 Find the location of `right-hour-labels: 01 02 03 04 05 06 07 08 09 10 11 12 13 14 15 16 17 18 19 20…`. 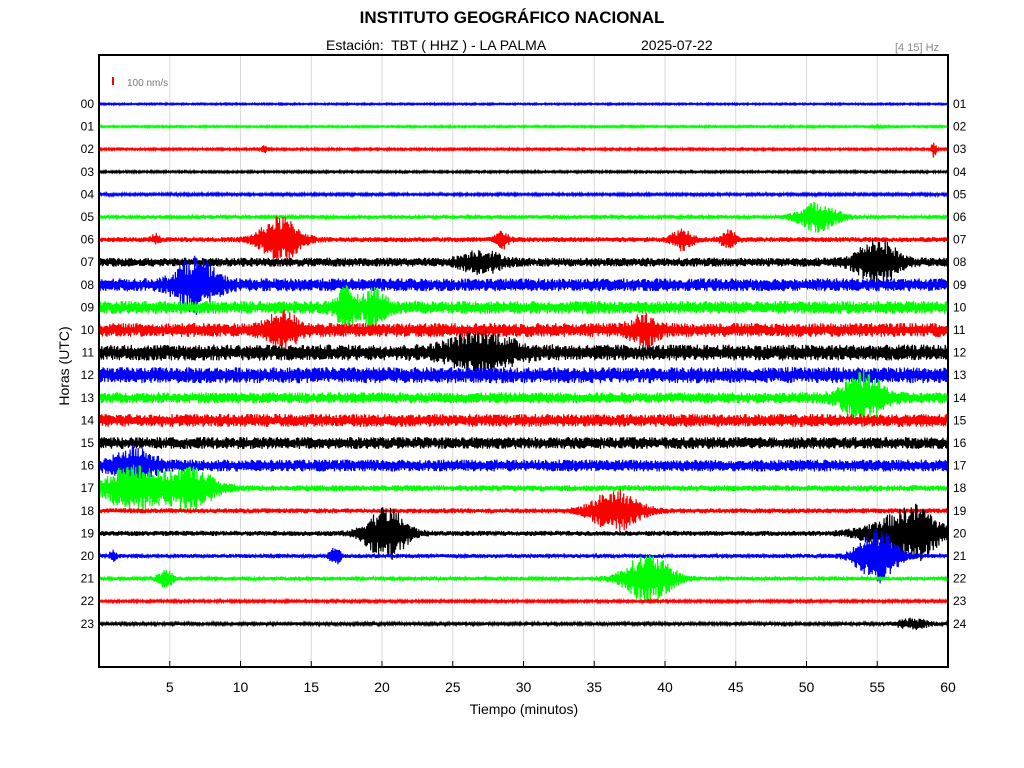

right-hour-labels: 01 02 03 04 05 06 07 08 09 10 11 12 13 14 15 16 17 18 19 20… is located at coordinates (960, 364).